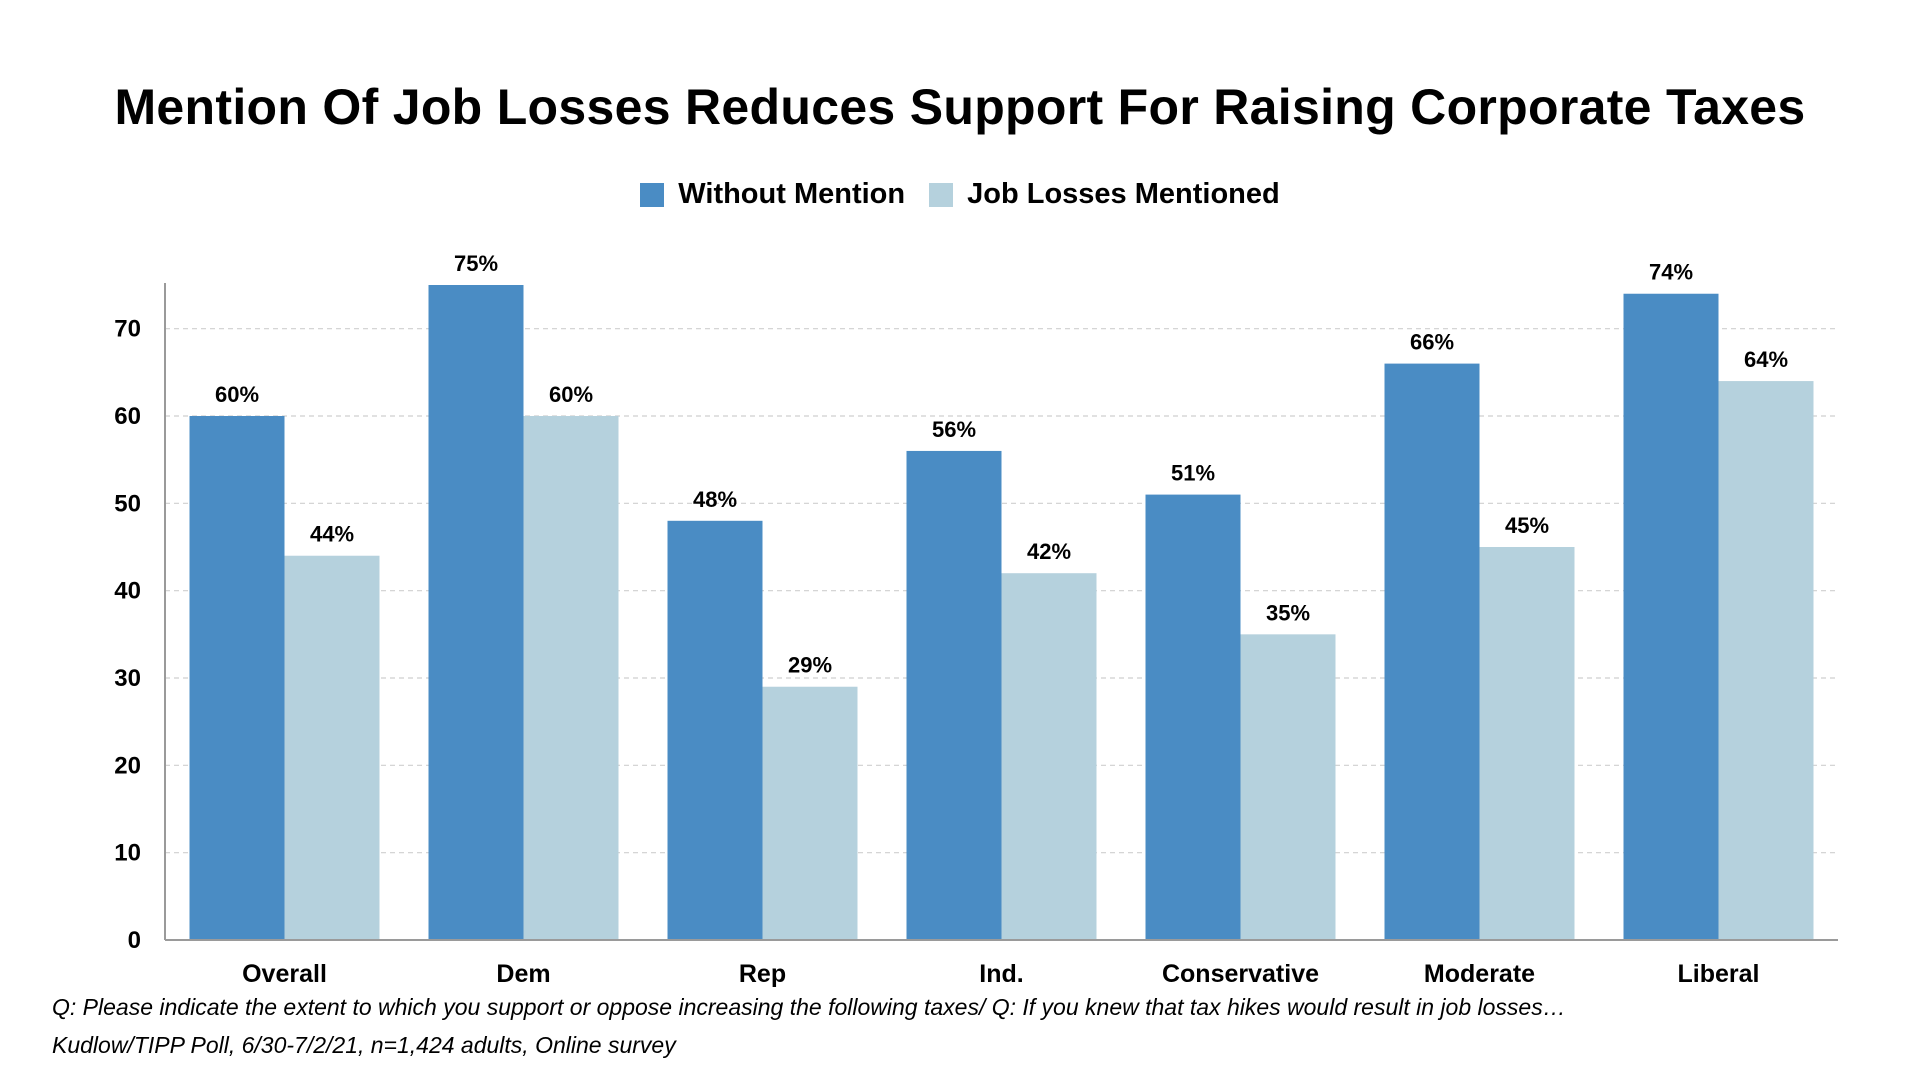 The height and width of the screenshot is (1080, 1920). What do you see at coordinates (792, 194) in the screenshot?
I see `legend-label-without-mention: Without Mention` at bounding box center [792, 194].